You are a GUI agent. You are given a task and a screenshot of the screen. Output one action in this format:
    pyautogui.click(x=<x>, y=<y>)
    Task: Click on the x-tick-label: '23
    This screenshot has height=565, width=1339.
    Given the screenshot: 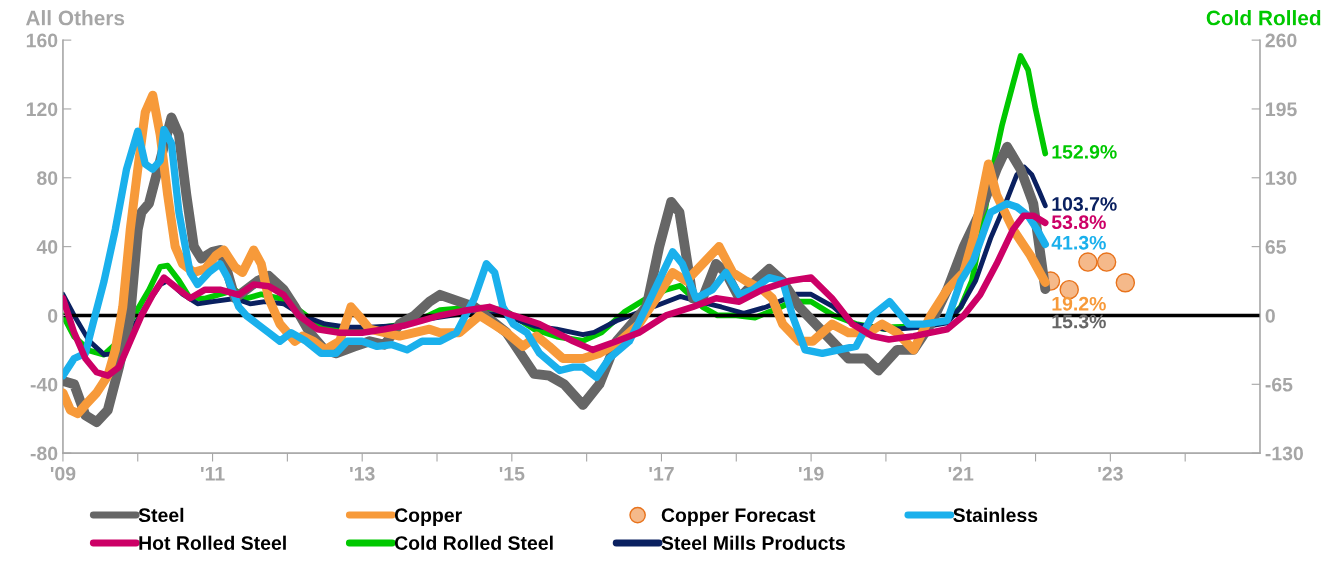 What is the action you would take?
    pyautogui.click(x=1110, y=473)
    